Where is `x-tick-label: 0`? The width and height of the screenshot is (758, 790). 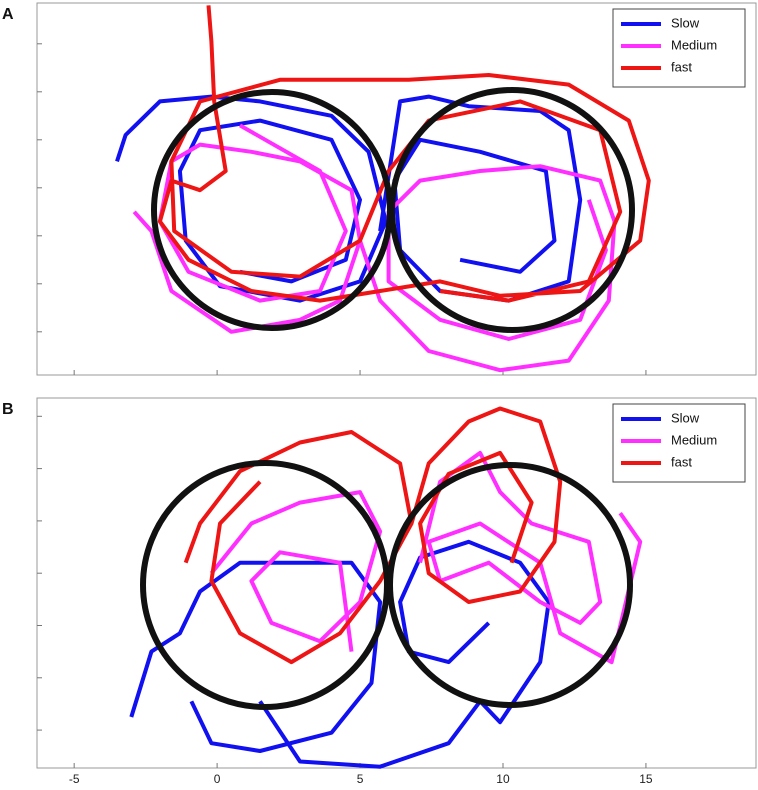 x-tick-label: 0 is located at coordinates (217, 779).